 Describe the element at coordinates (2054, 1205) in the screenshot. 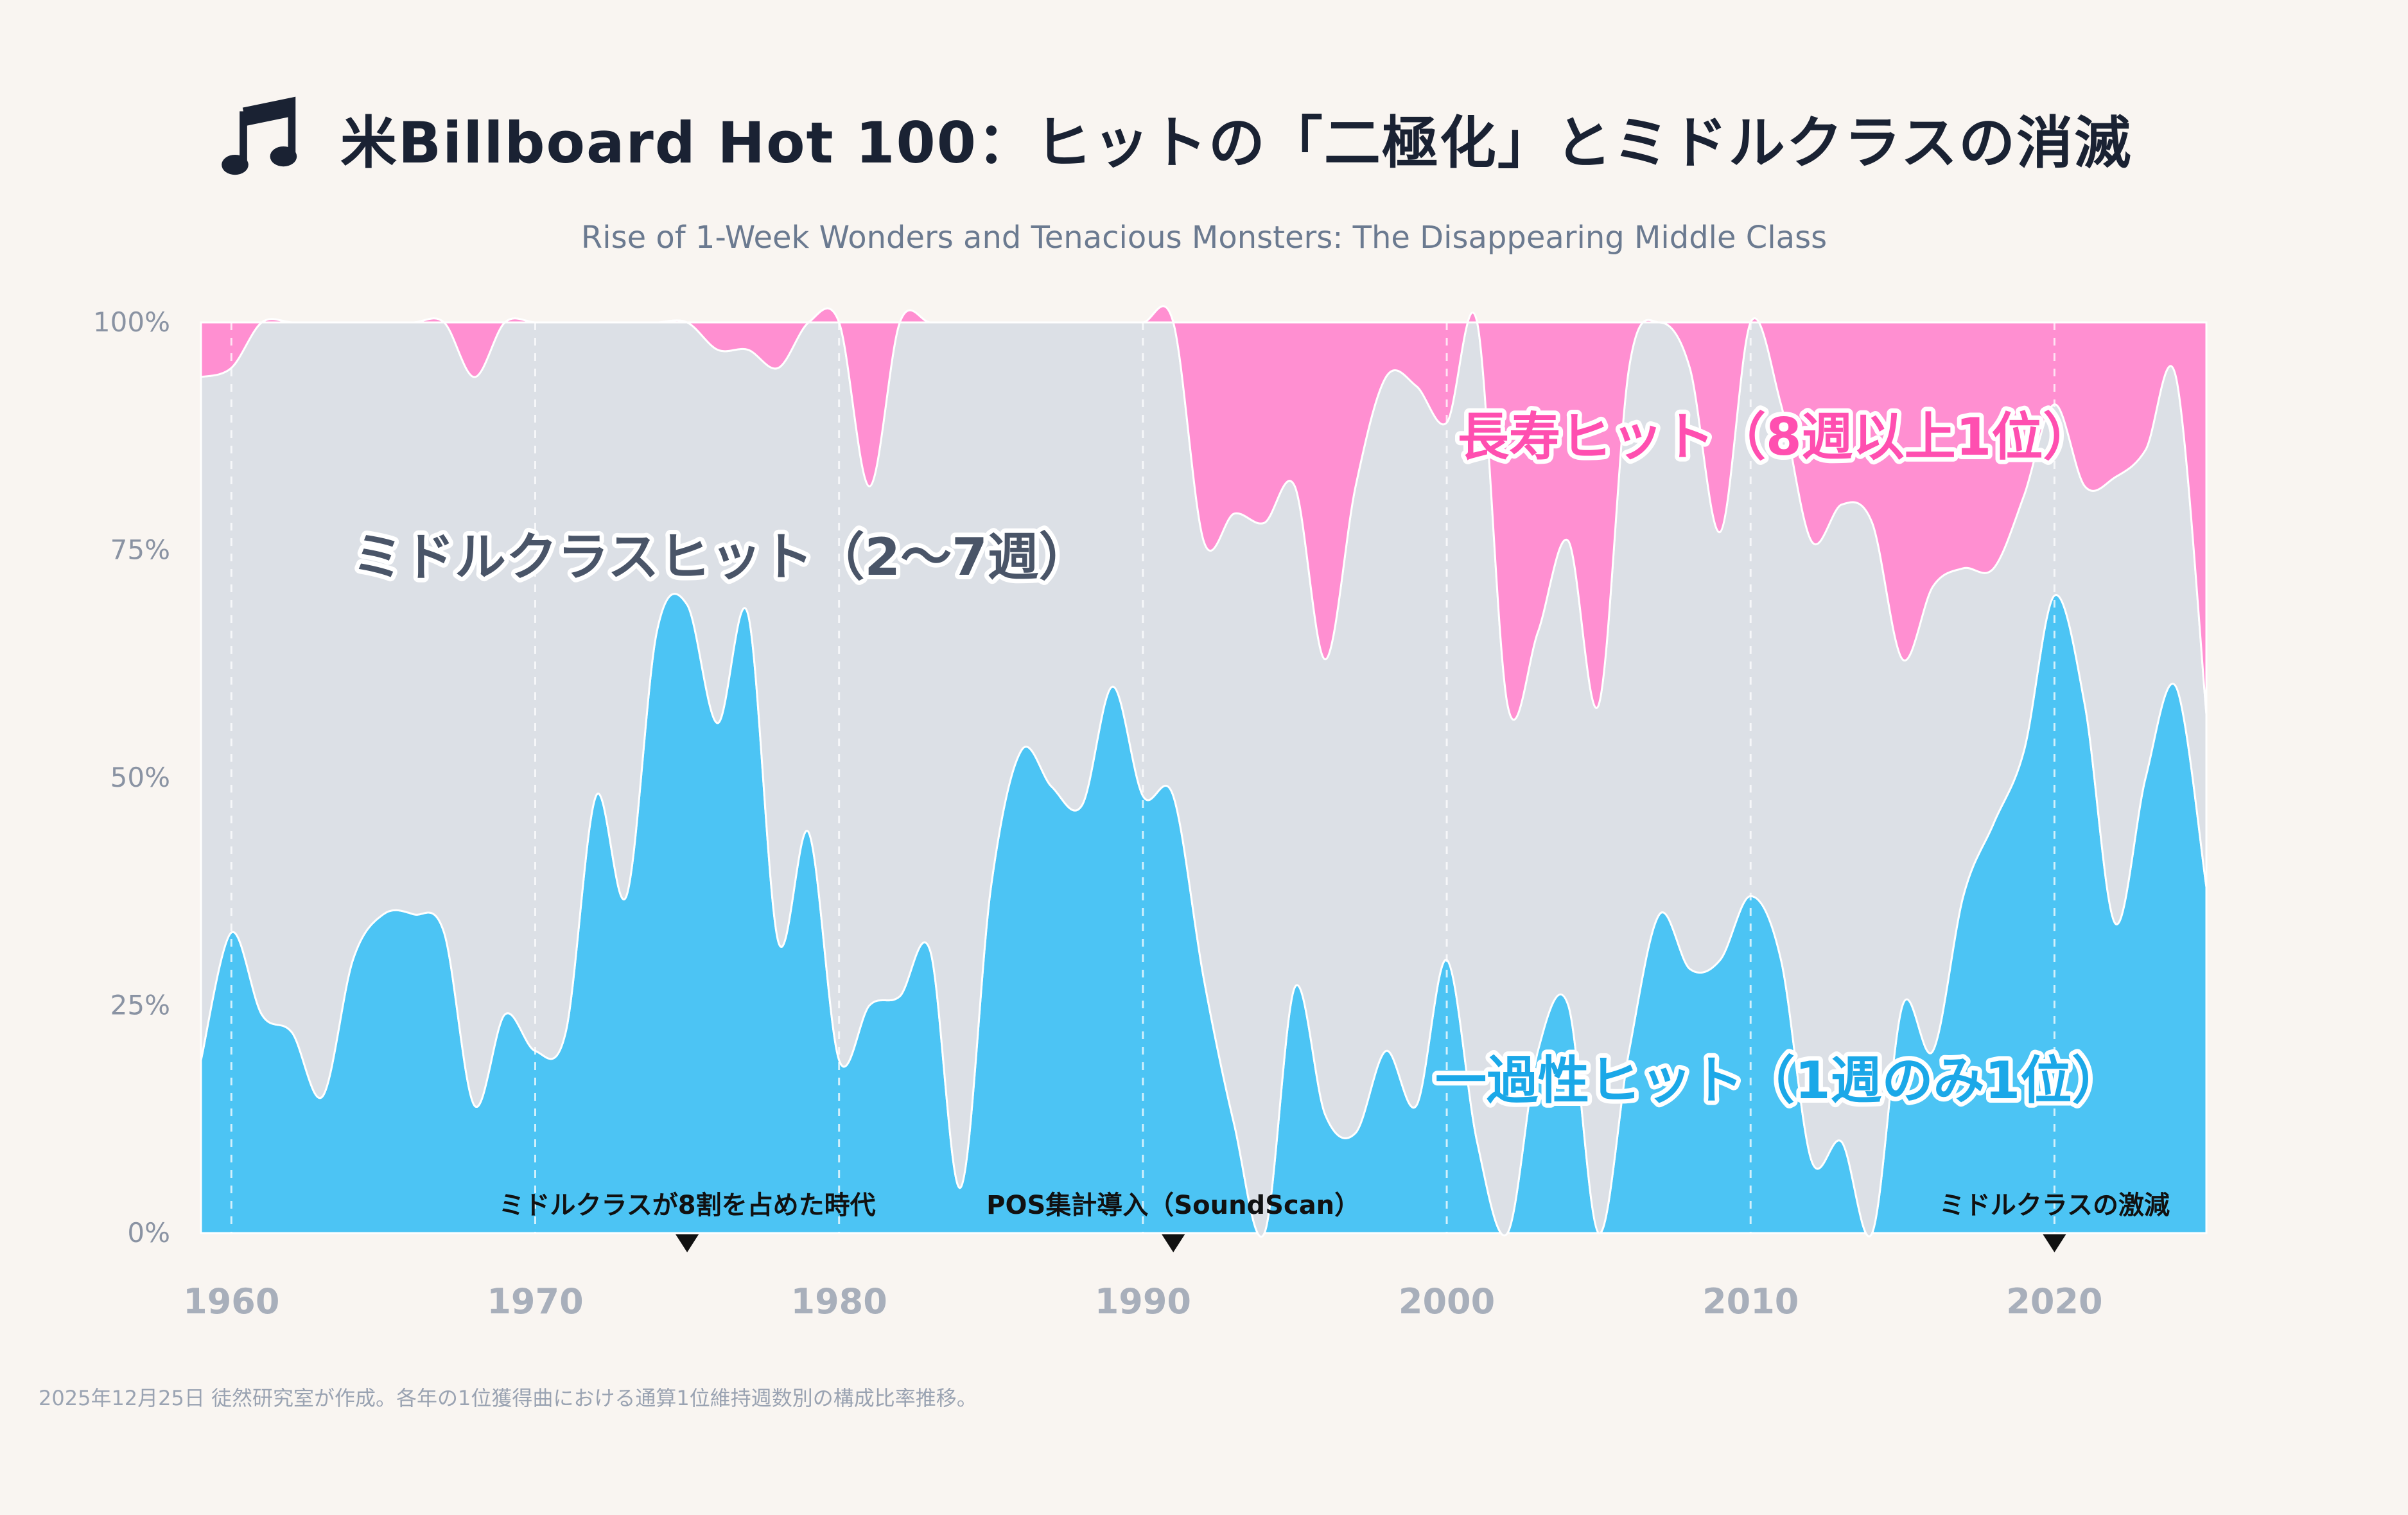

I see `annotation-label: ミドルクラスの激減` at that location.